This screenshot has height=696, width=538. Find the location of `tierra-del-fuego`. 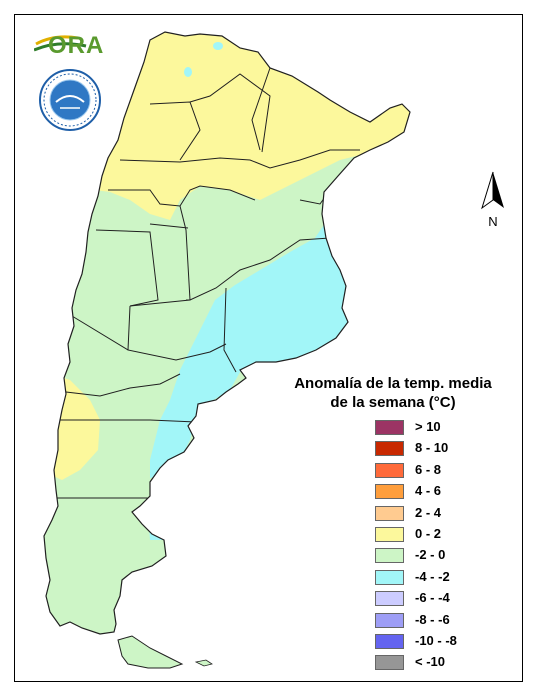

tierra-del-fuego is located at coordinates (150, 652).